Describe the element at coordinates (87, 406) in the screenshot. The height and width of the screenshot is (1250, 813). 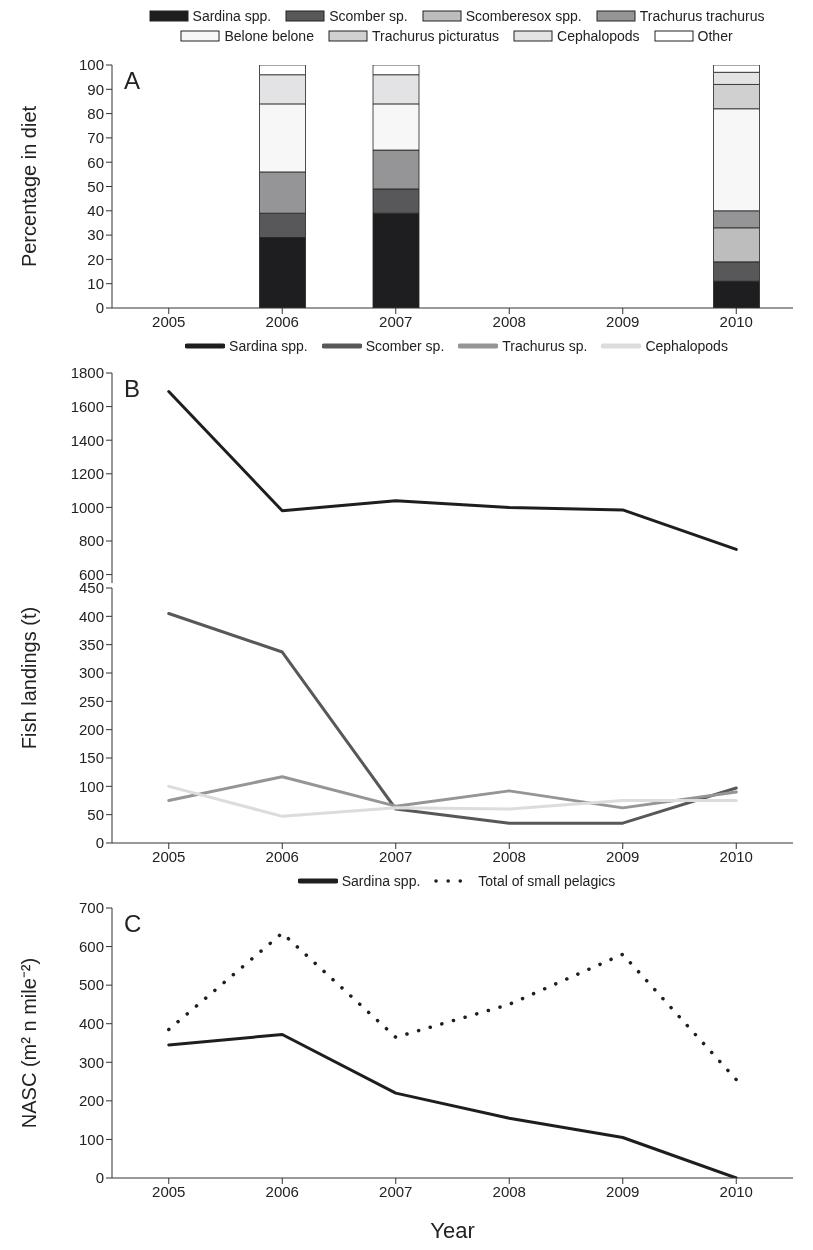
I see `y-tick-label: 1600` at that location.